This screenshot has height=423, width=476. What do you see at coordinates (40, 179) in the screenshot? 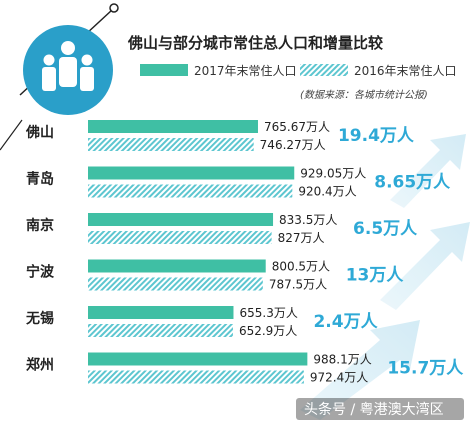
I see `city-label: 青岛` at bounding box center [40, 179].